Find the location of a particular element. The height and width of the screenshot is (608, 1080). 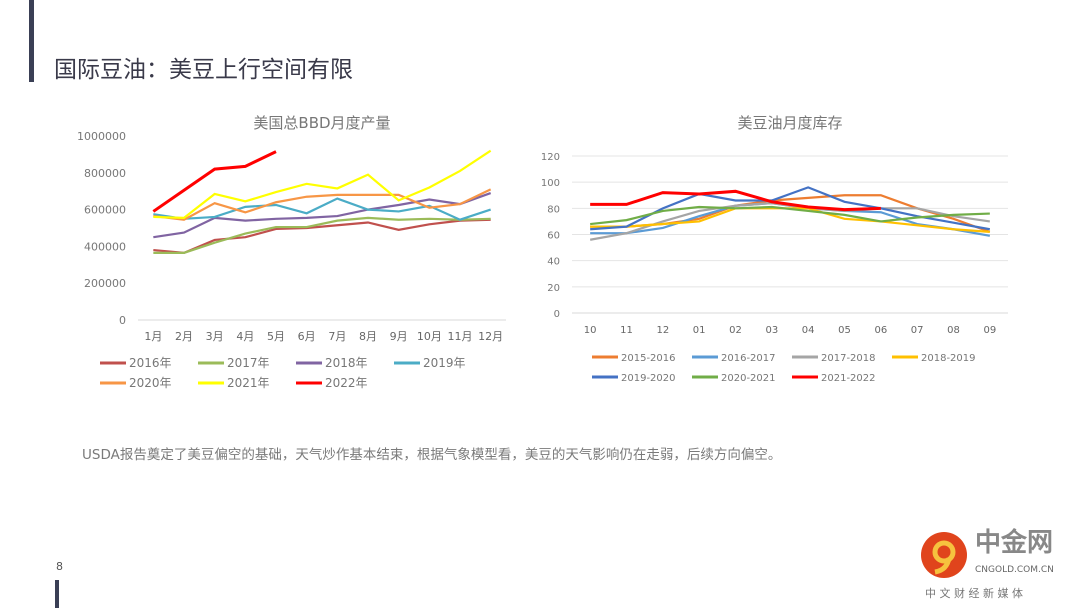

x-tick-label: 7月 is located at coordinates (337, 336).